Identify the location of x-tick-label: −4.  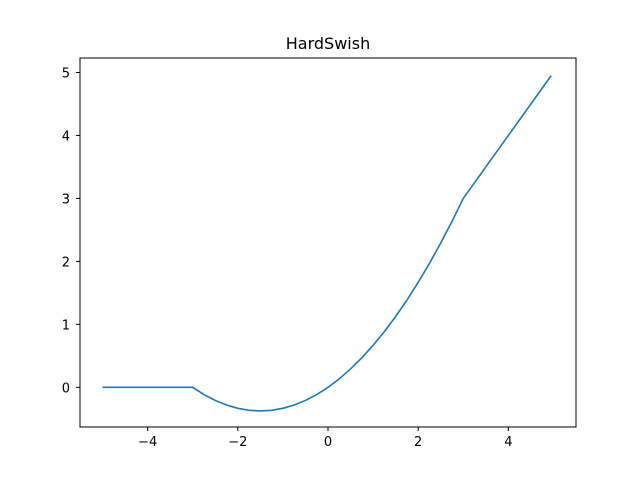
(147, 442).